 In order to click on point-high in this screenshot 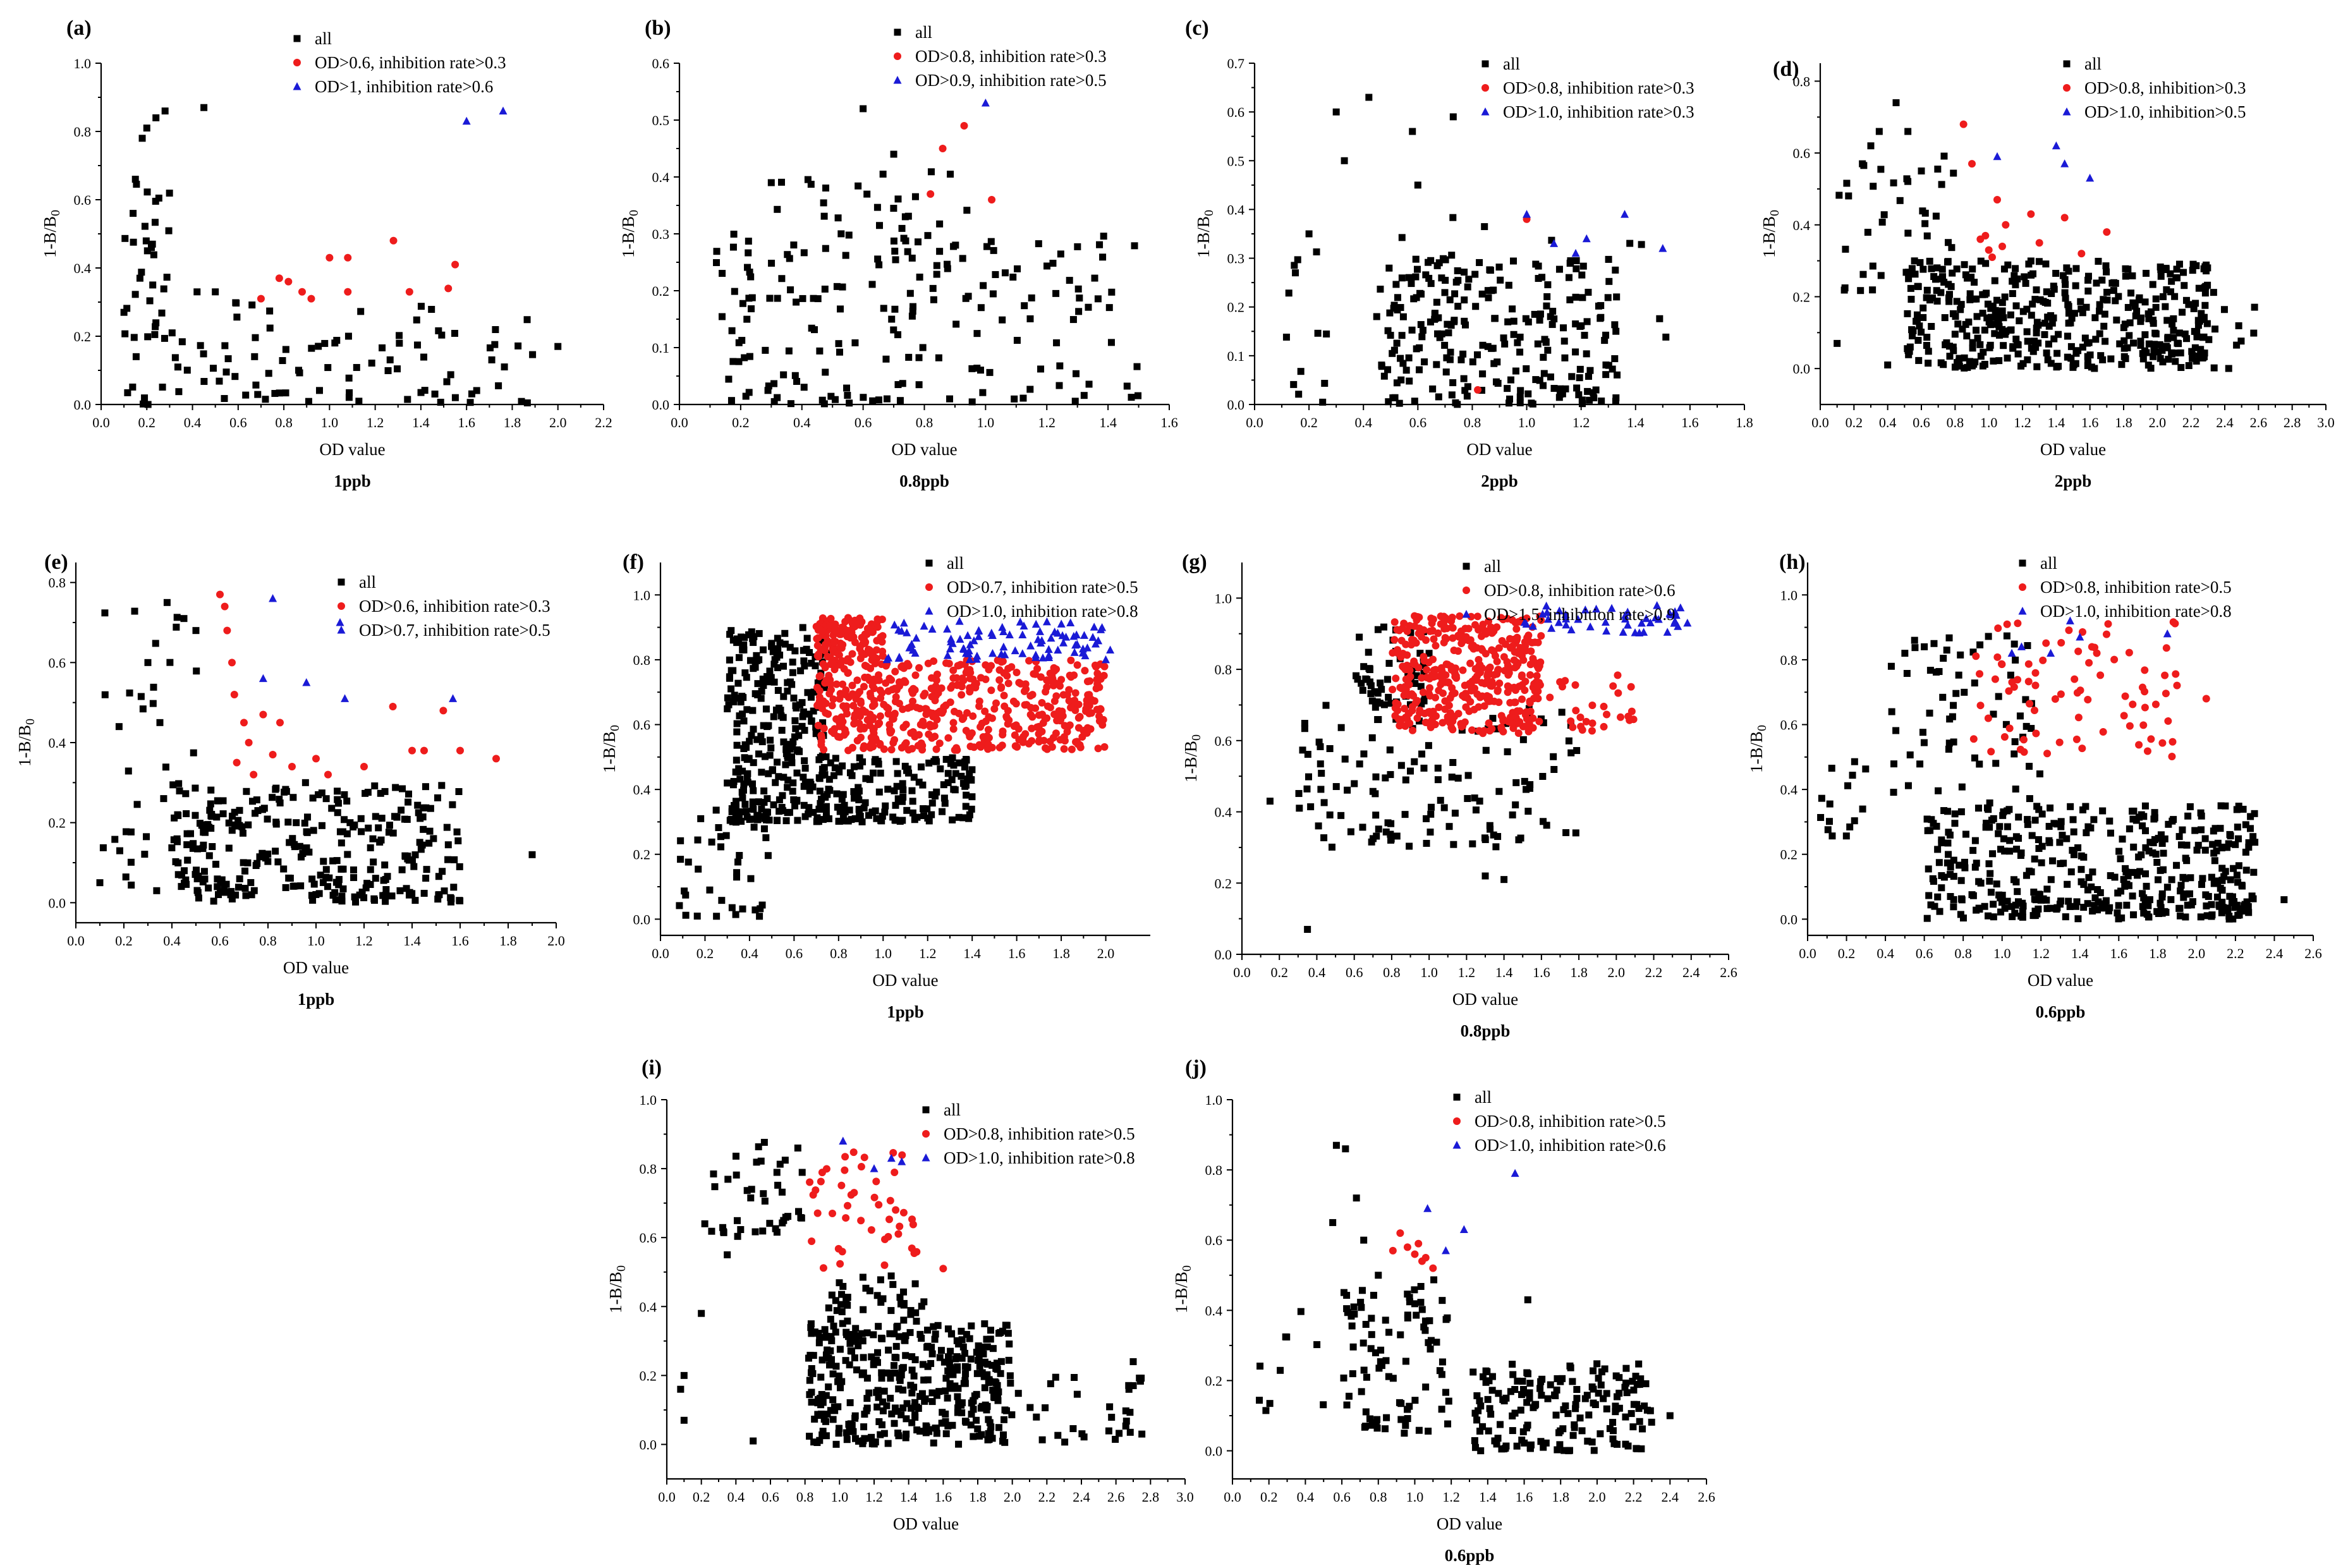, I will do `click(907, 632)`.